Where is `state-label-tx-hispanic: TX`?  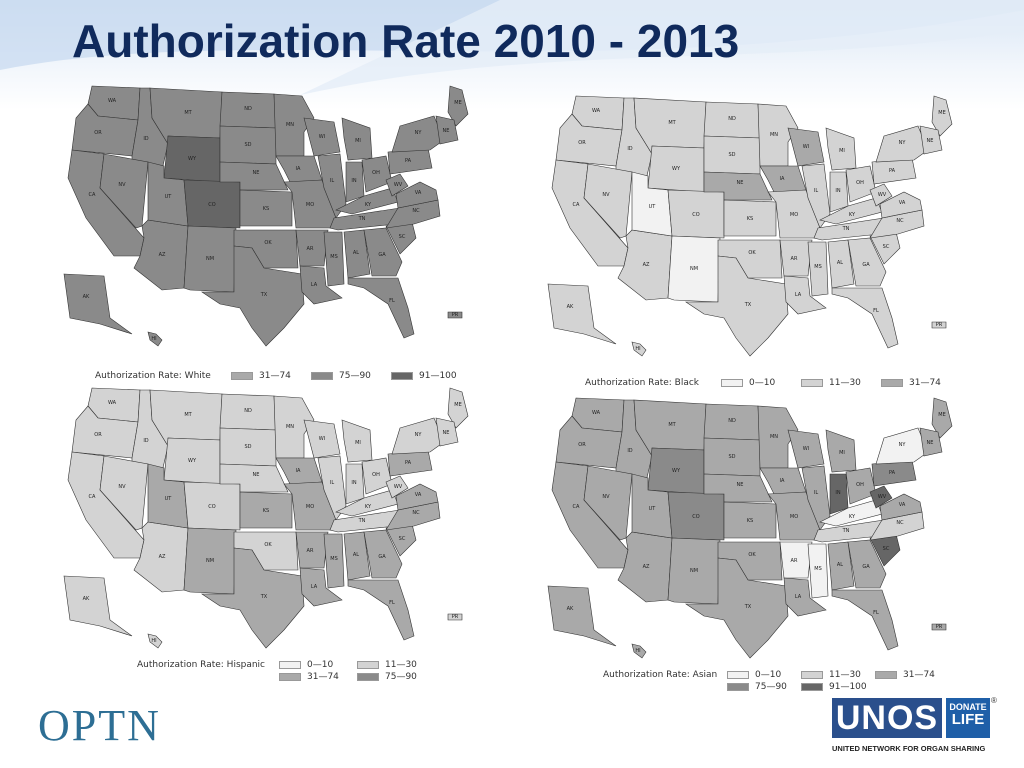 state-label-tx-hispanic: TX is located at coordinates (264, 597).